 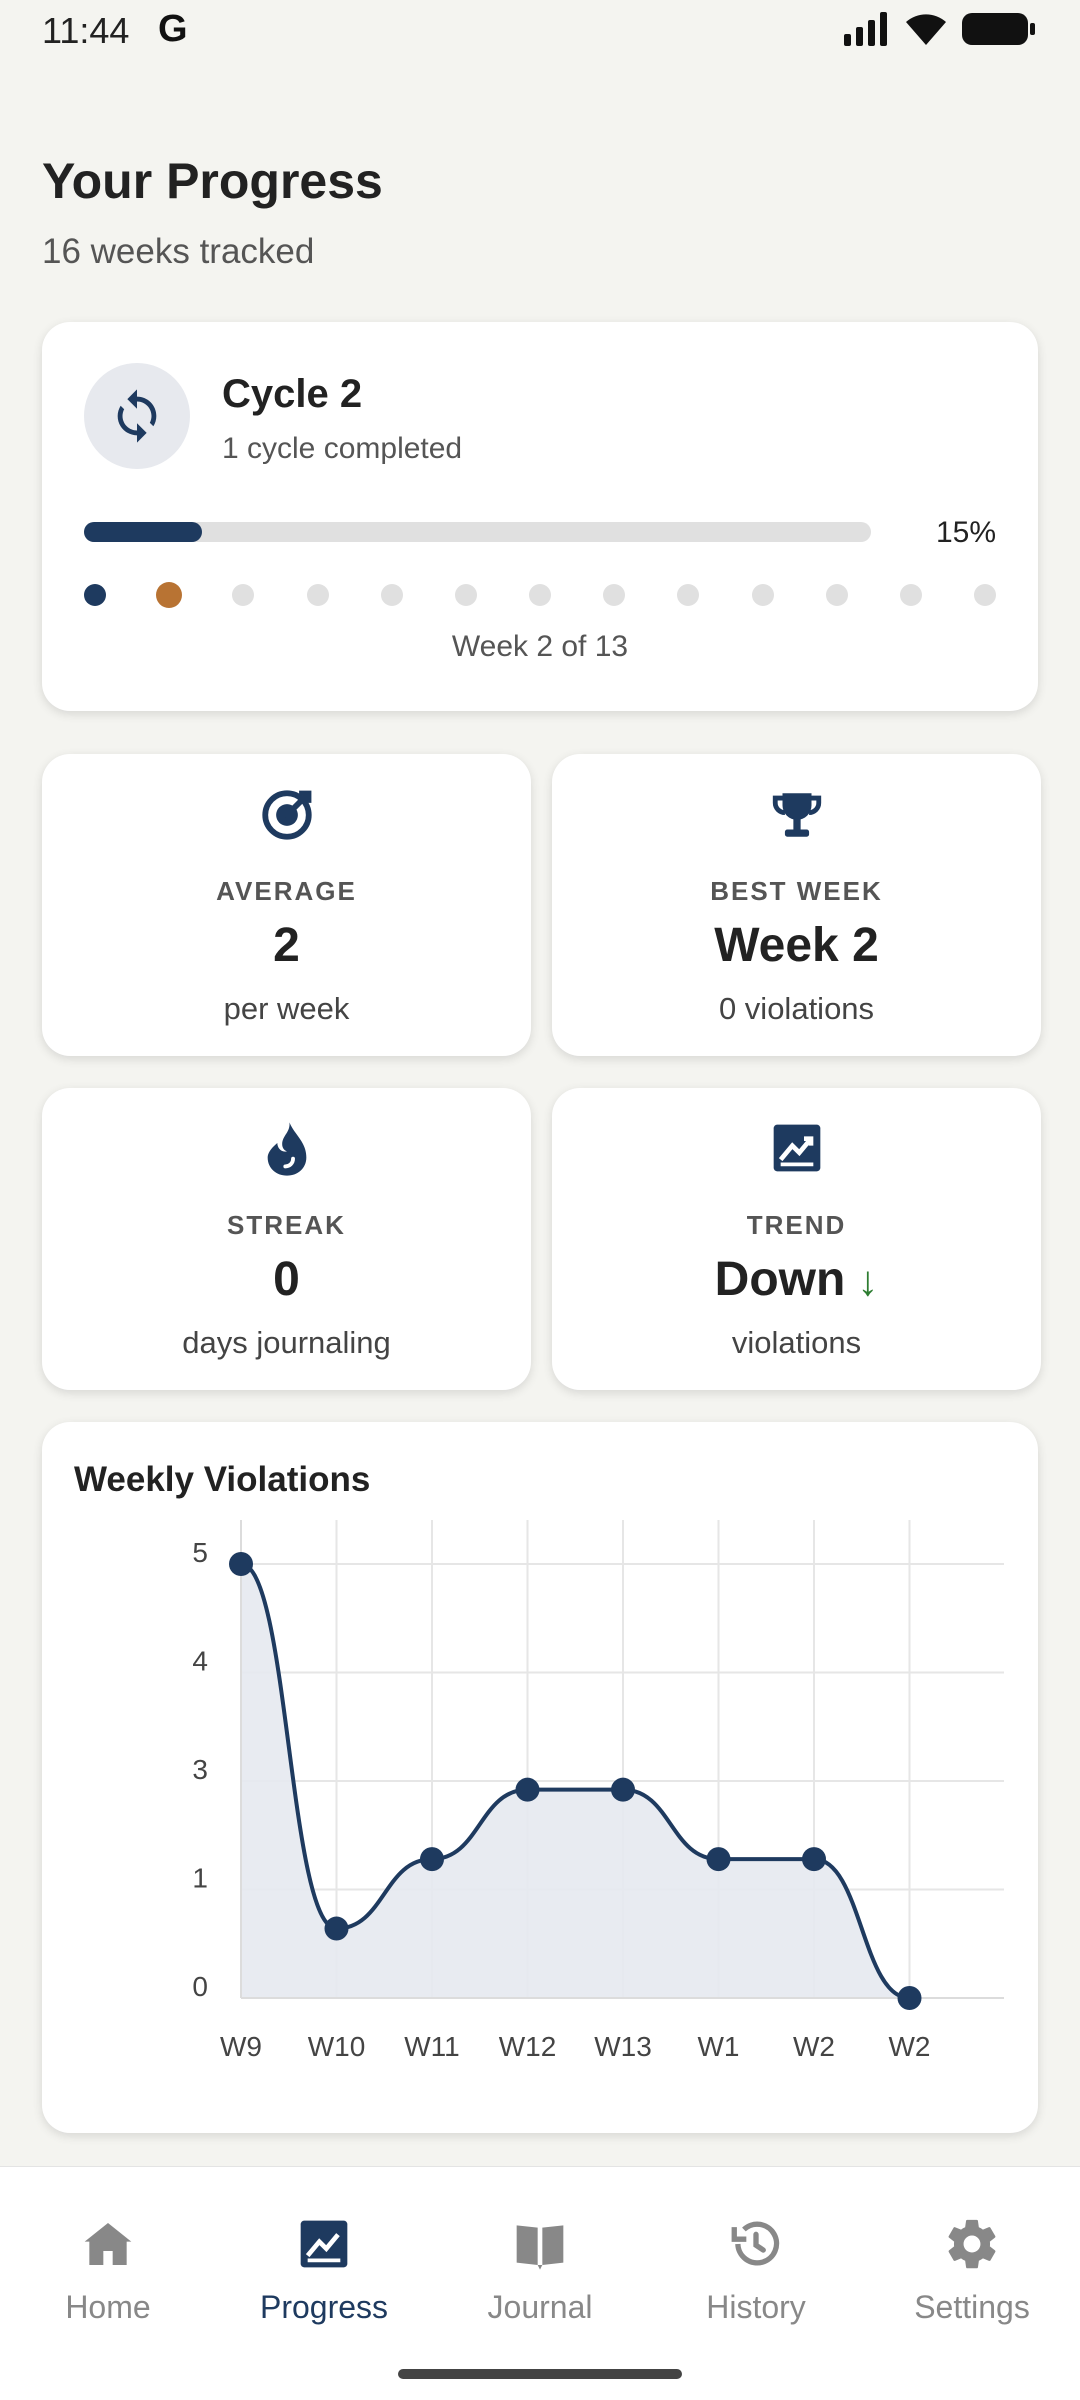 What do you see at coordinates (337, 2046) in the screenshot?
I see `chart-x-tick-label: W10` at bounding box center [337, 2046].